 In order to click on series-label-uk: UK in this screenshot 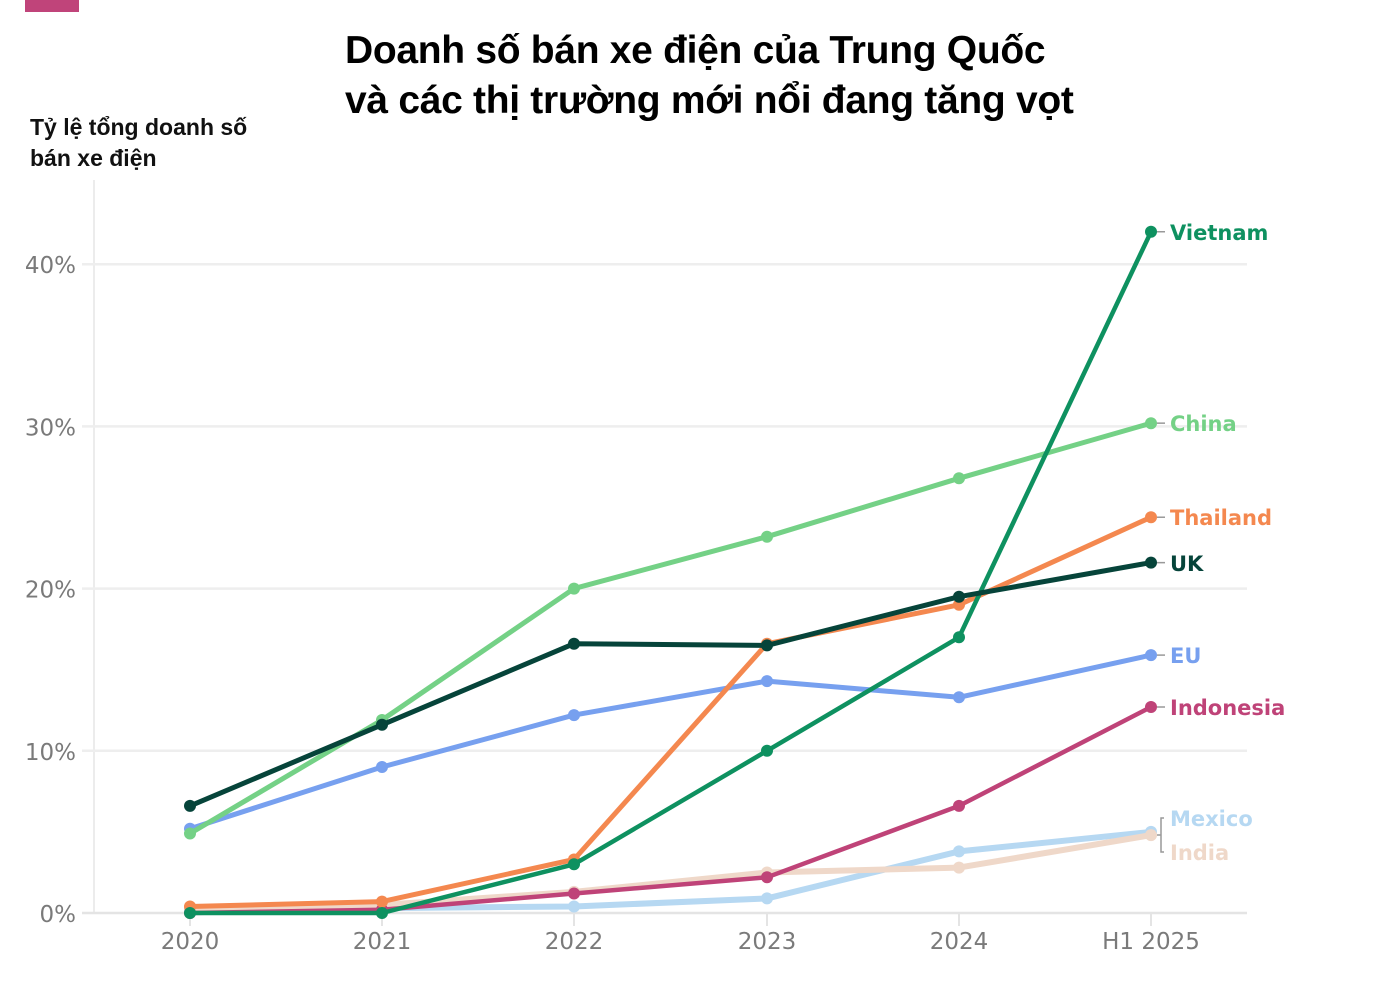, I will do `click(1187, 564)`.